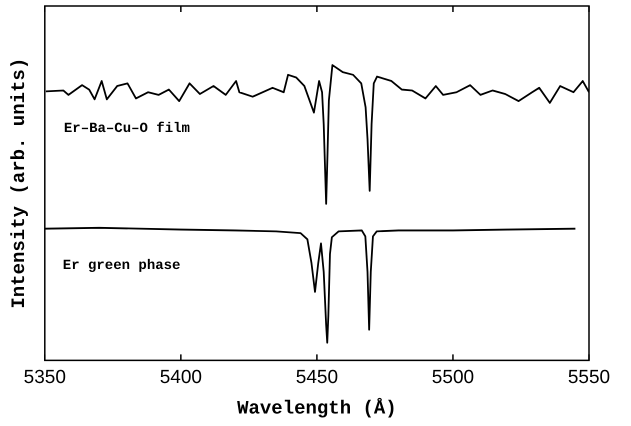 The height and width of the screenshot is (426, 631). I want to click on x-tick-label: 5450, so click(317, 377).